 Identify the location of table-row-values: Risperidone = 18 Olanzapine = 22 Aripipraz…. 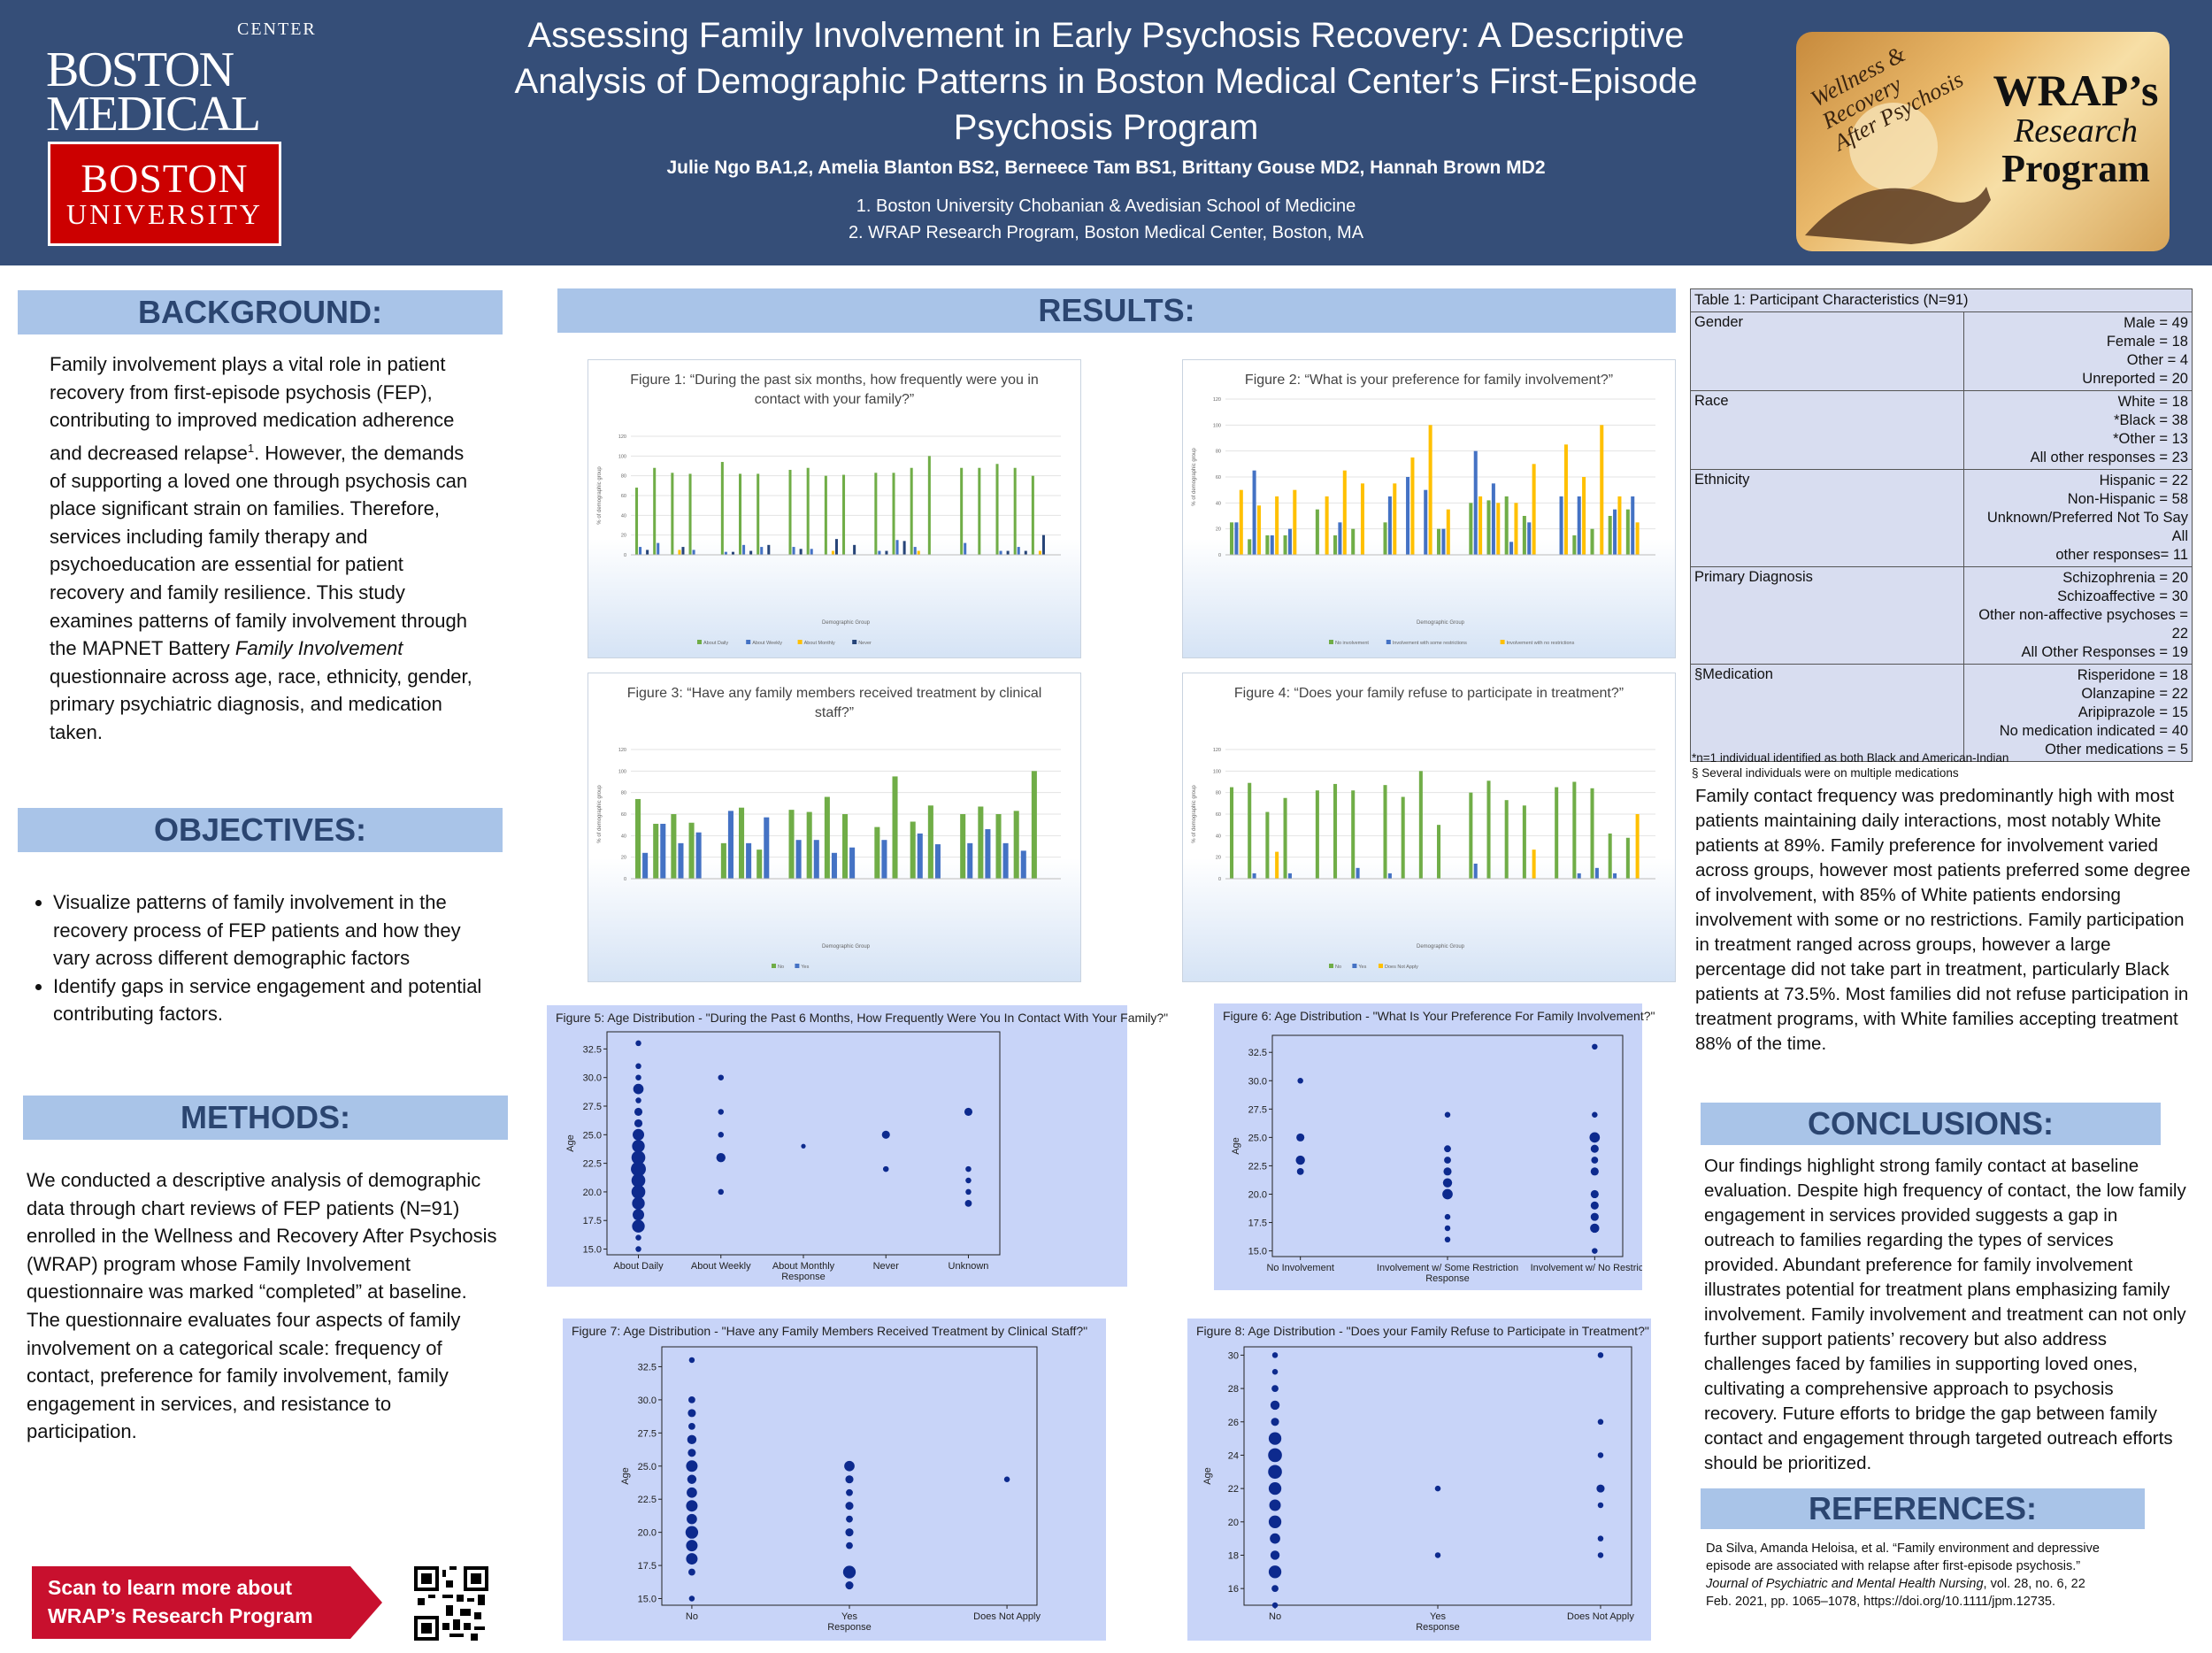
(2078, 713).